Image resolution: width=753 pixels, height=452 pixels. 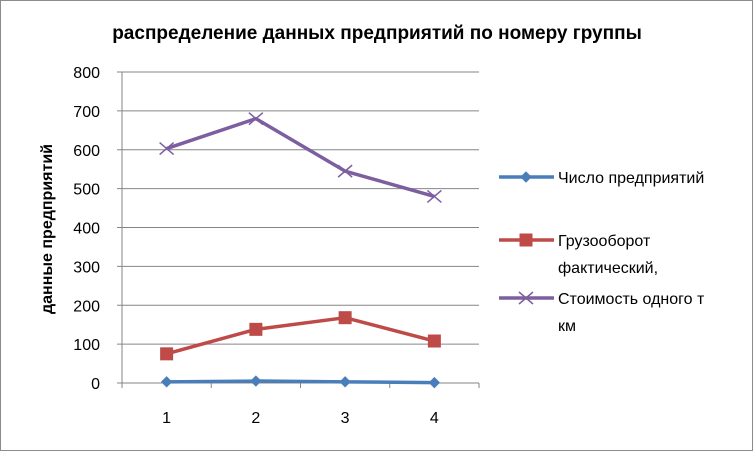 What do you see at coordinates (255, 418) in the screenshot?
I see `x-tick-label: 2` at bounding box center [255, 418].